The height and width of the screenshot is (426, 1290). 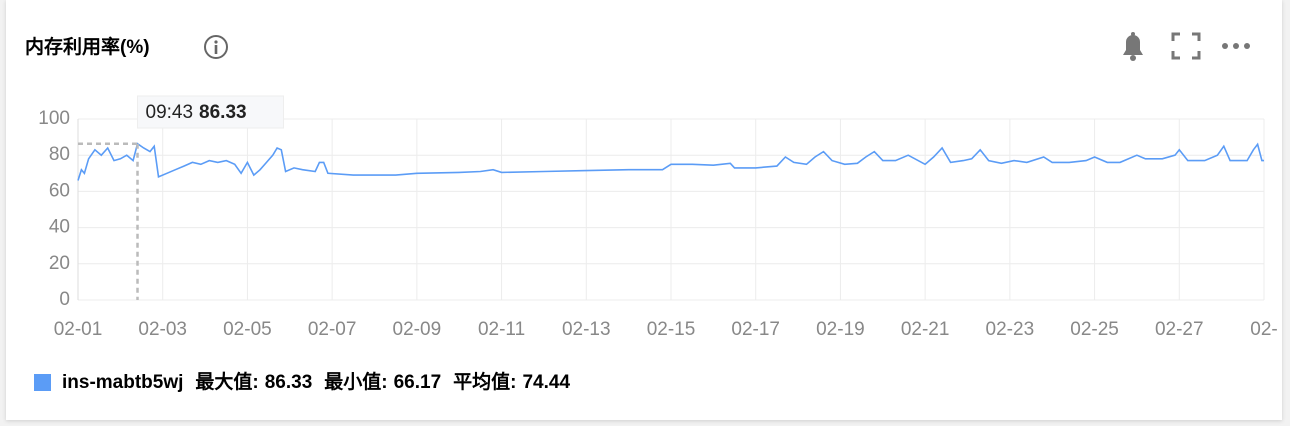 What do you see at coordinates (59, 190) in the screenshot?
I see `y-tick-label: 60` at bounding box center [59, 190].